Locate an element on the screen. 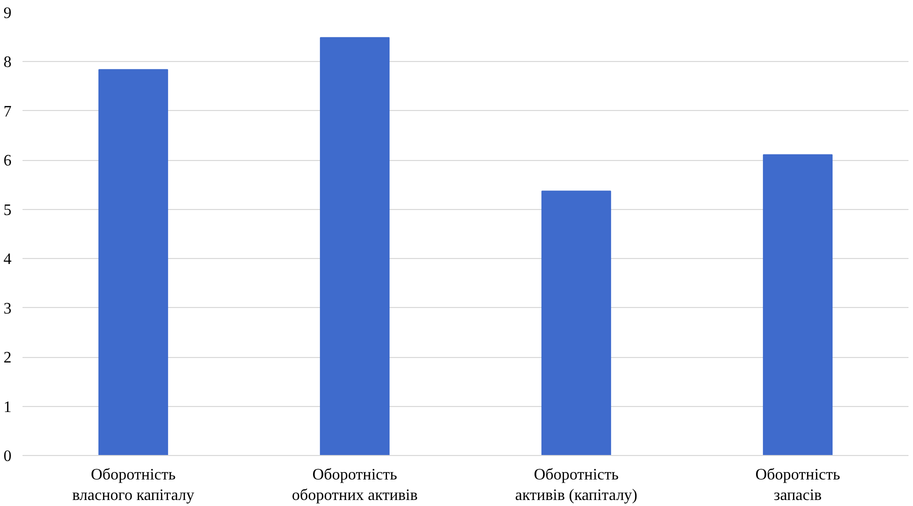 The height and width of the screenshot is (506, 913). y-tick-label: 8 is located at coordinates (8, 63).